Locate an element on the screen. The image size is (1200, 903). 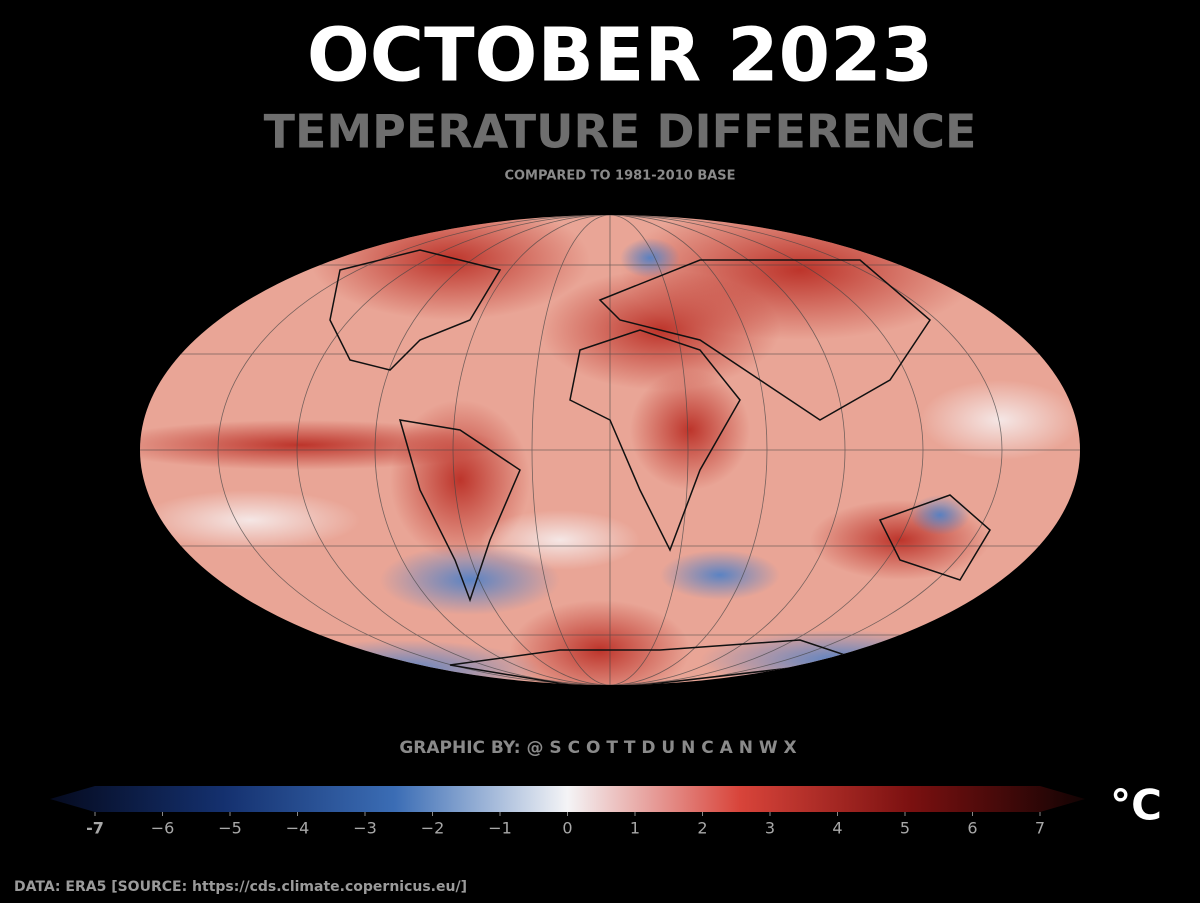
colorbar-tick-label: 6 is located at coordinates (972, 828).